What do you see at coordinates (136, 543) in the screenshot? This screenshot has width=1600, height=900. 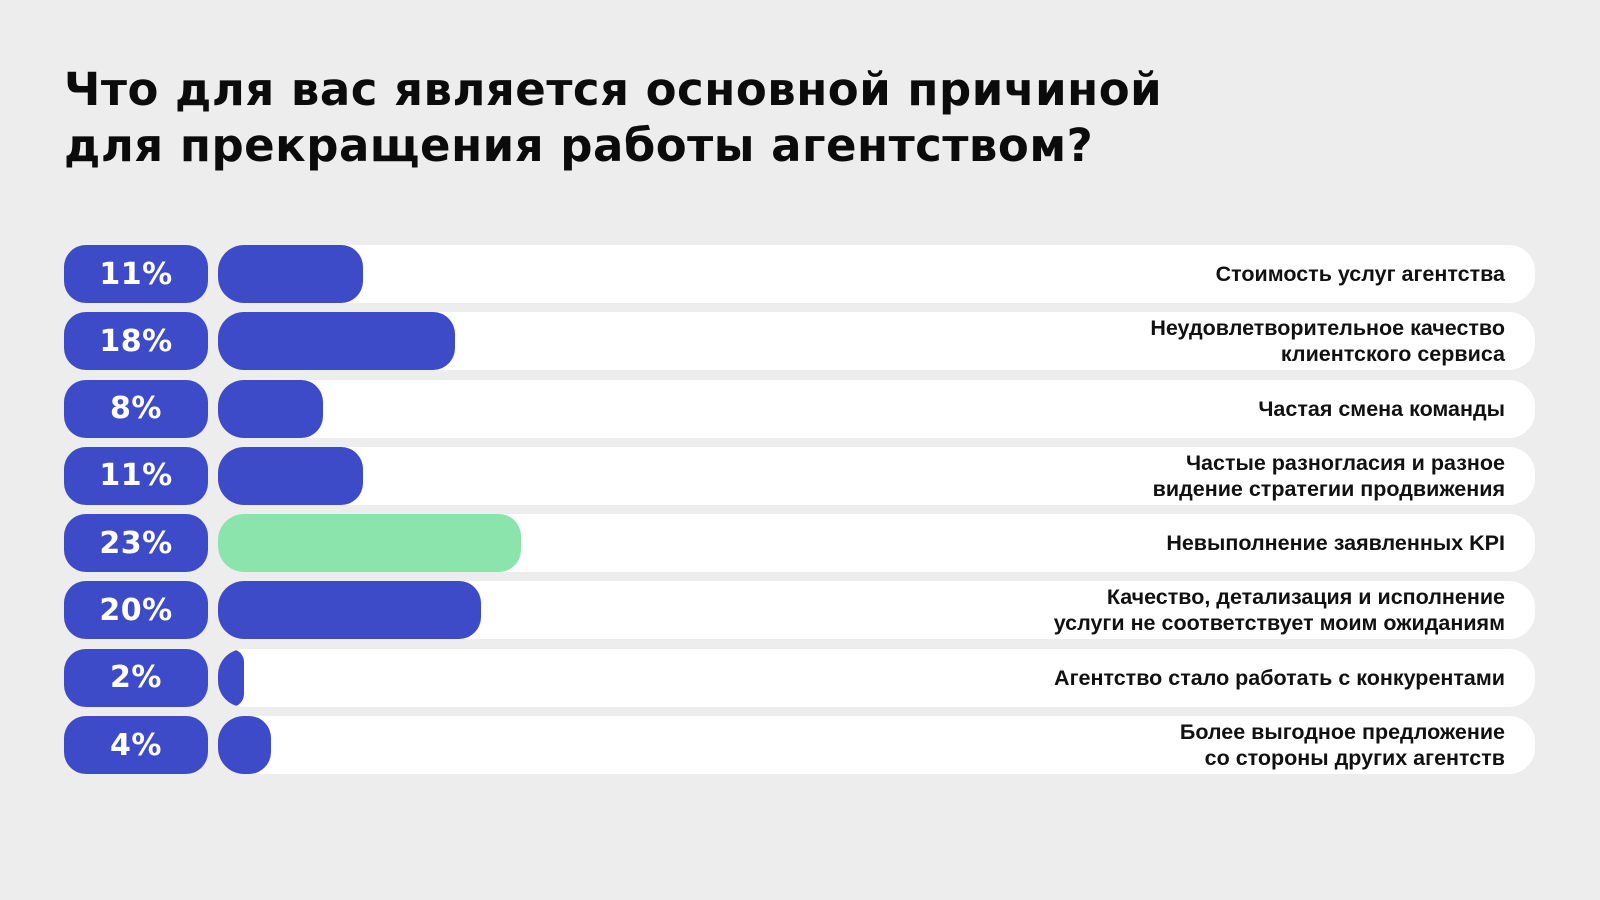 I see `value-badge: 23%` at bounding box center [136, 543].